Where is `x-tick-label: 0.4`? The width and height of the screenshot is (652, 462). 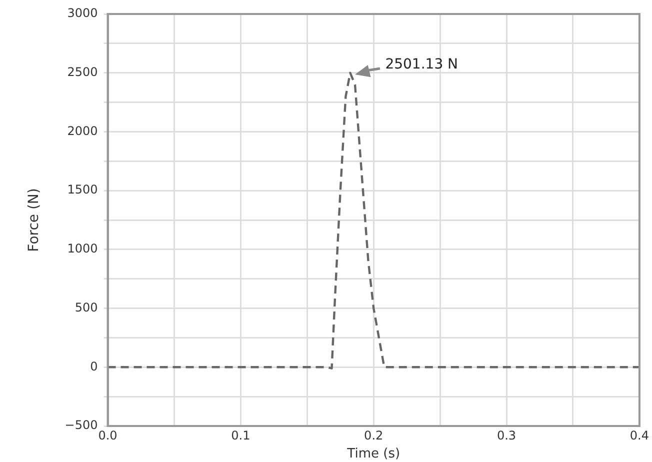
x-tick-label: 0.4 is located at coordinates (640, 435).